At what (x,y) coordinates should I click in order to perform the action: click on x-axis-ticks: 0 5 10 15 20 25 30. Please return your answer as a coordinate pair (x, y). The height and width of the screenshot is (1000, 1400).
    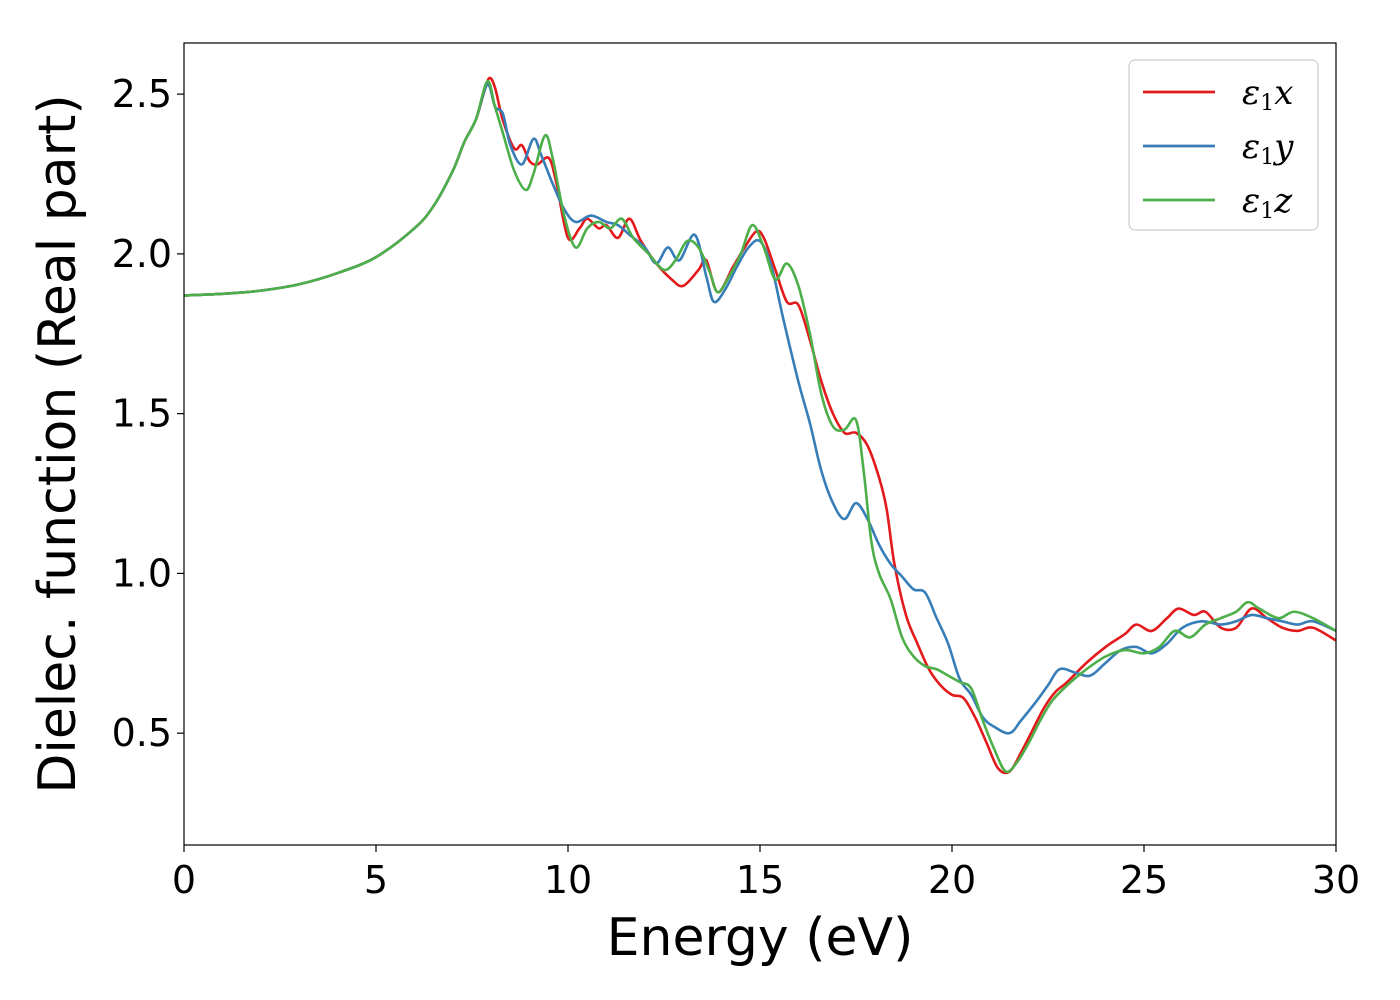
    Looking at the image, I should click on (766, 873).